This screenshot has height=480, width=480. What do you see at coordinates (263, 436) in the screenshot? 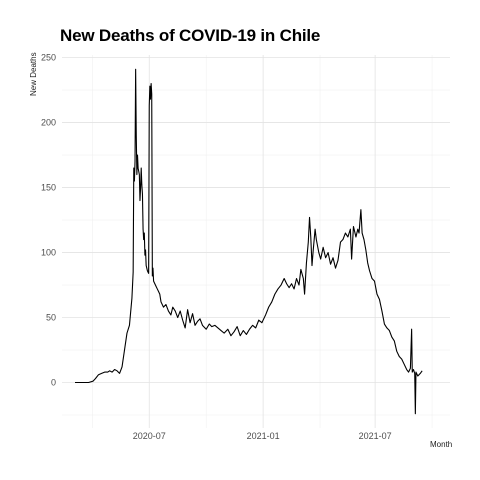
I see `x-tick-label: 2021-01` at bounding box center [263, 436].